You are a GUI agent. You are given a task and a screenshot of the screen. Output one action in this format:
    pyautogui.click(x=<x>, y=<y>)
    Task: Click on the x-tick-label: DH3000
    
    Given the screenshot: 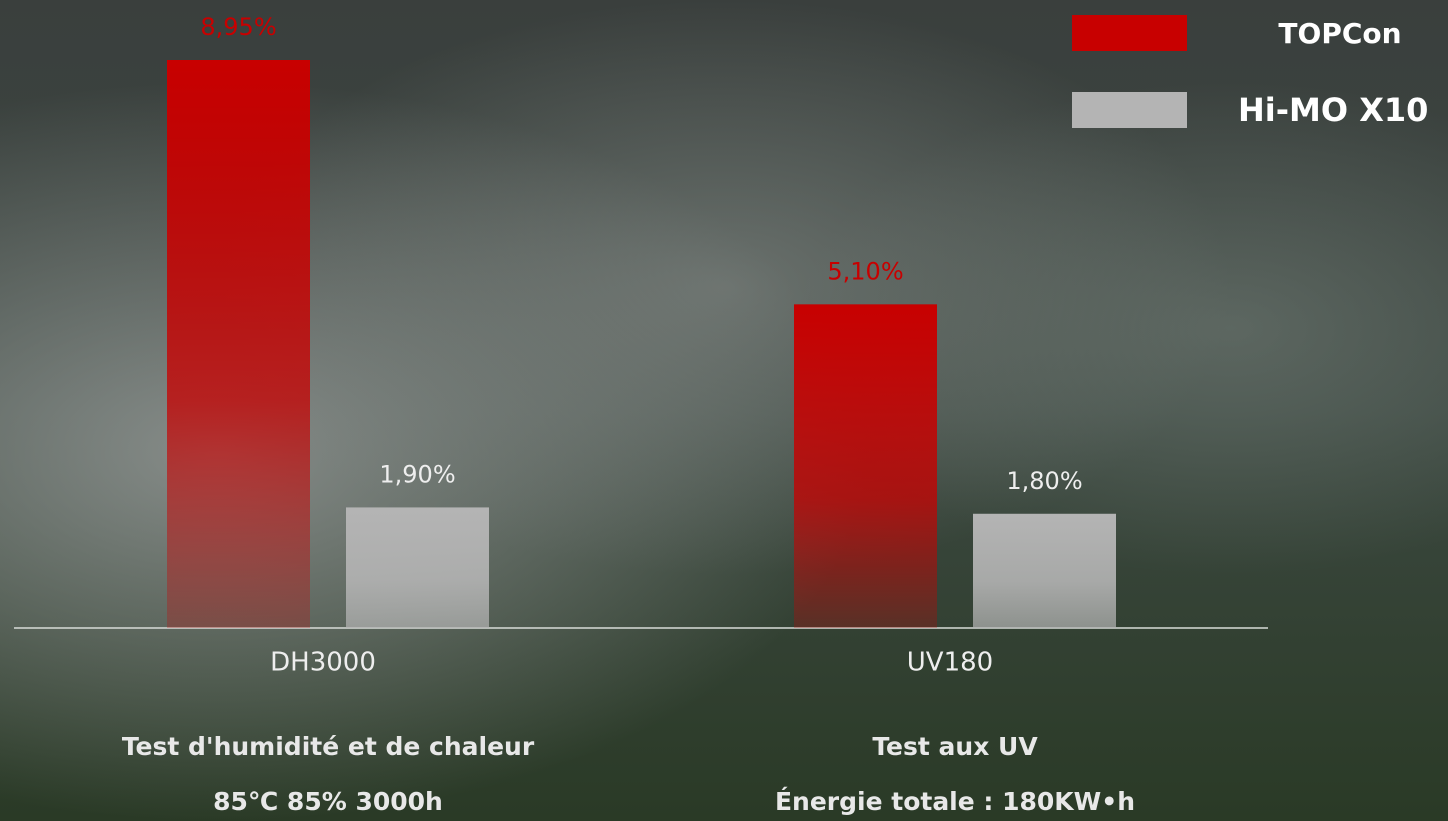 What is the action you would take?
    pyautogui.click(x=323, y=663)
    